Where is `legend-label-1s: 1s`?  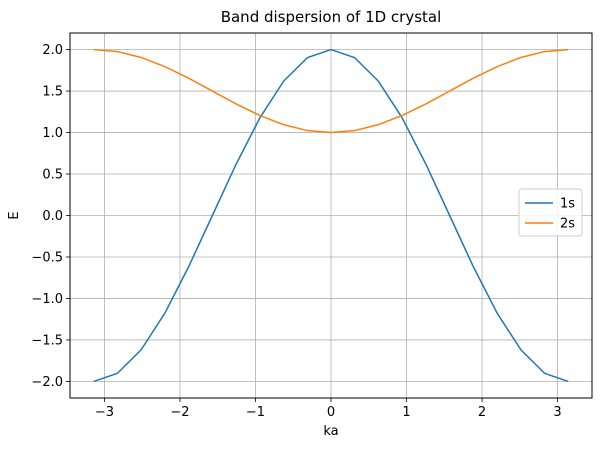 legend-label-1s: 1s is located at coordinates (567, 204).